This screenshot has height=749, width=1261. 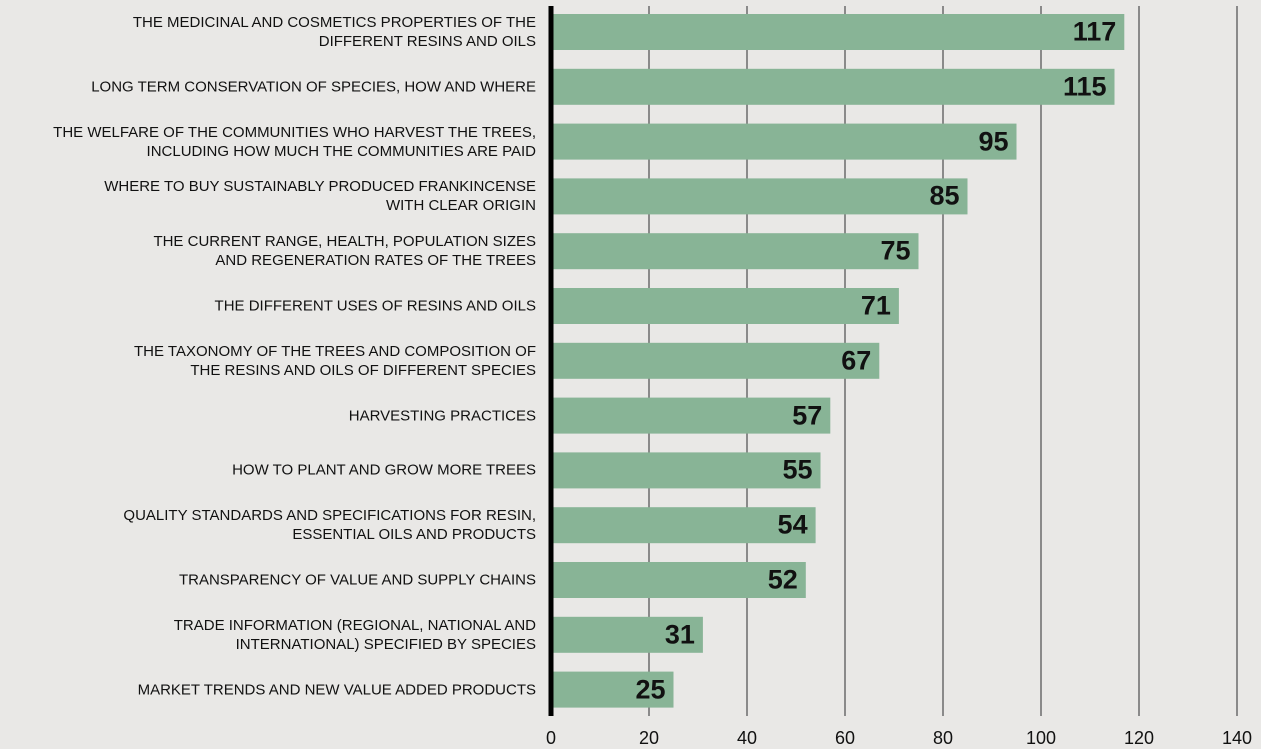 What do you see at coordinates (650, 689) in the screenshot?
I see `bar-value-label: 25` at bounding box center [650, 689].